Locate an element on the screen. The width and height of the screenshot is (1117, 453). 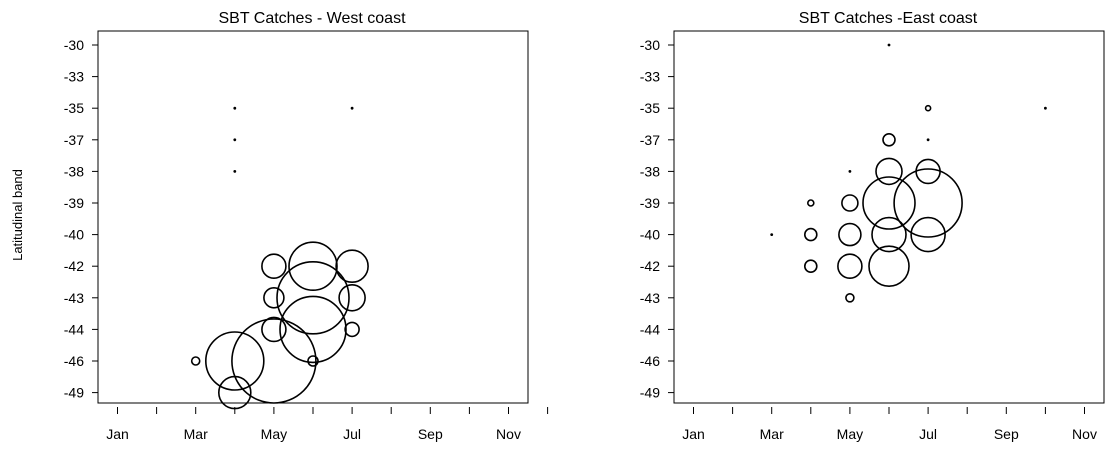
chart-title: SBT Catches - West coast is located at coordinates (312, 18).